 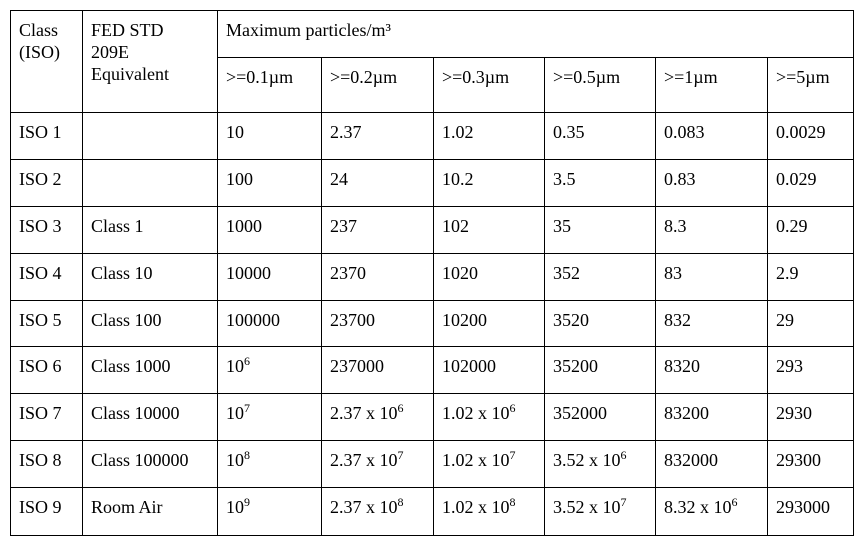 What do you see at coordinates (711, 370) in the screenshot?
I see `table-cell: 8320` at bounding box center [711, 370].